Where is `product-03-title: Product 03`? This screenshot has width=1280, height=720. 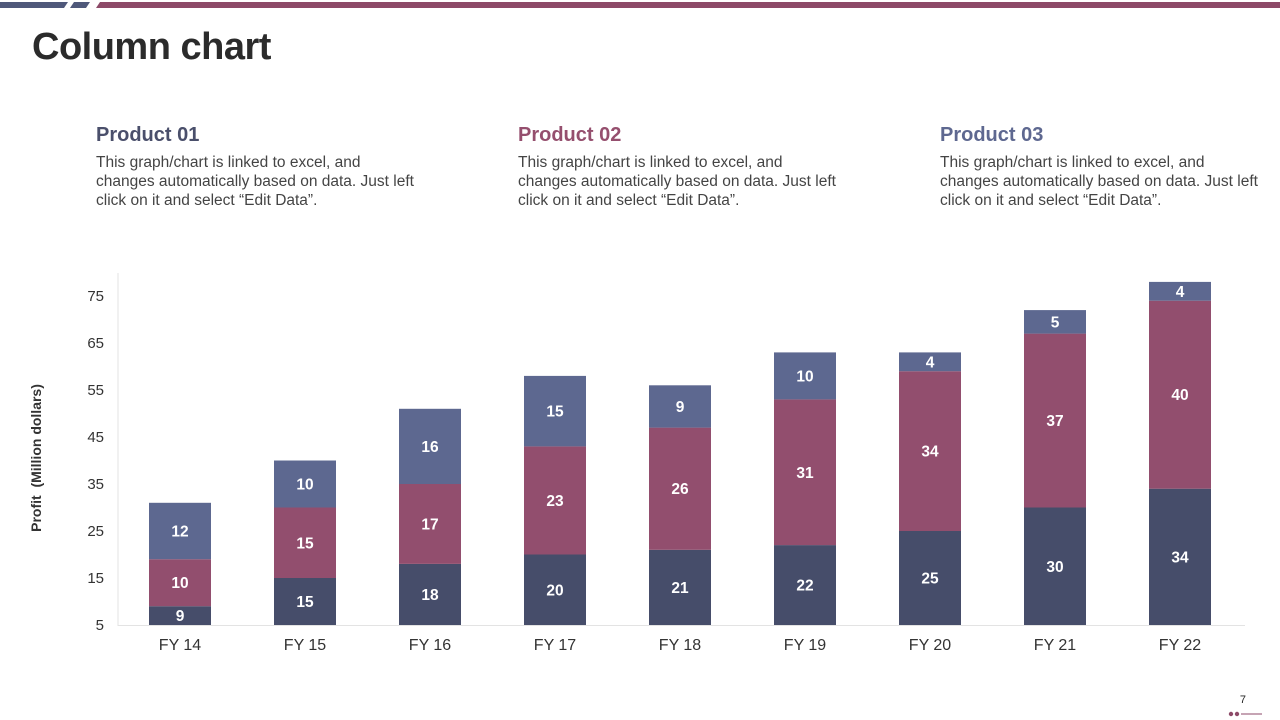 product-03-title: Product 03 is located at coordinates (992, 135).